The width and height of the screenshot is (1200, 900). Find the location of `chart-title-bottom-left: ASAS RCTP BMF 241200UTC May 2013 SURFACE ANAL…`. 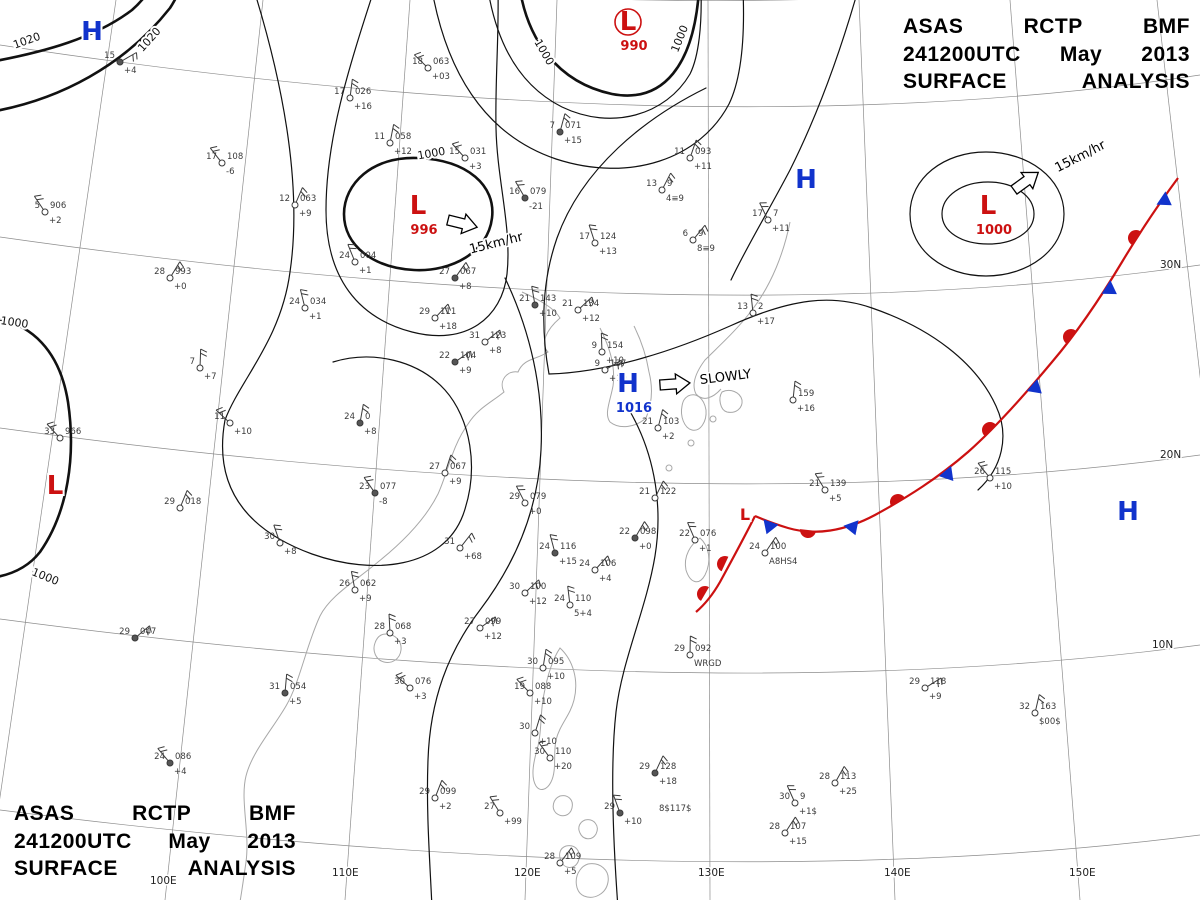

chart-title-bottom-left: ASAS RCTP BMF 241200UTC May 2013 SURFACE ANAL… is located at coordinates (155, 841).